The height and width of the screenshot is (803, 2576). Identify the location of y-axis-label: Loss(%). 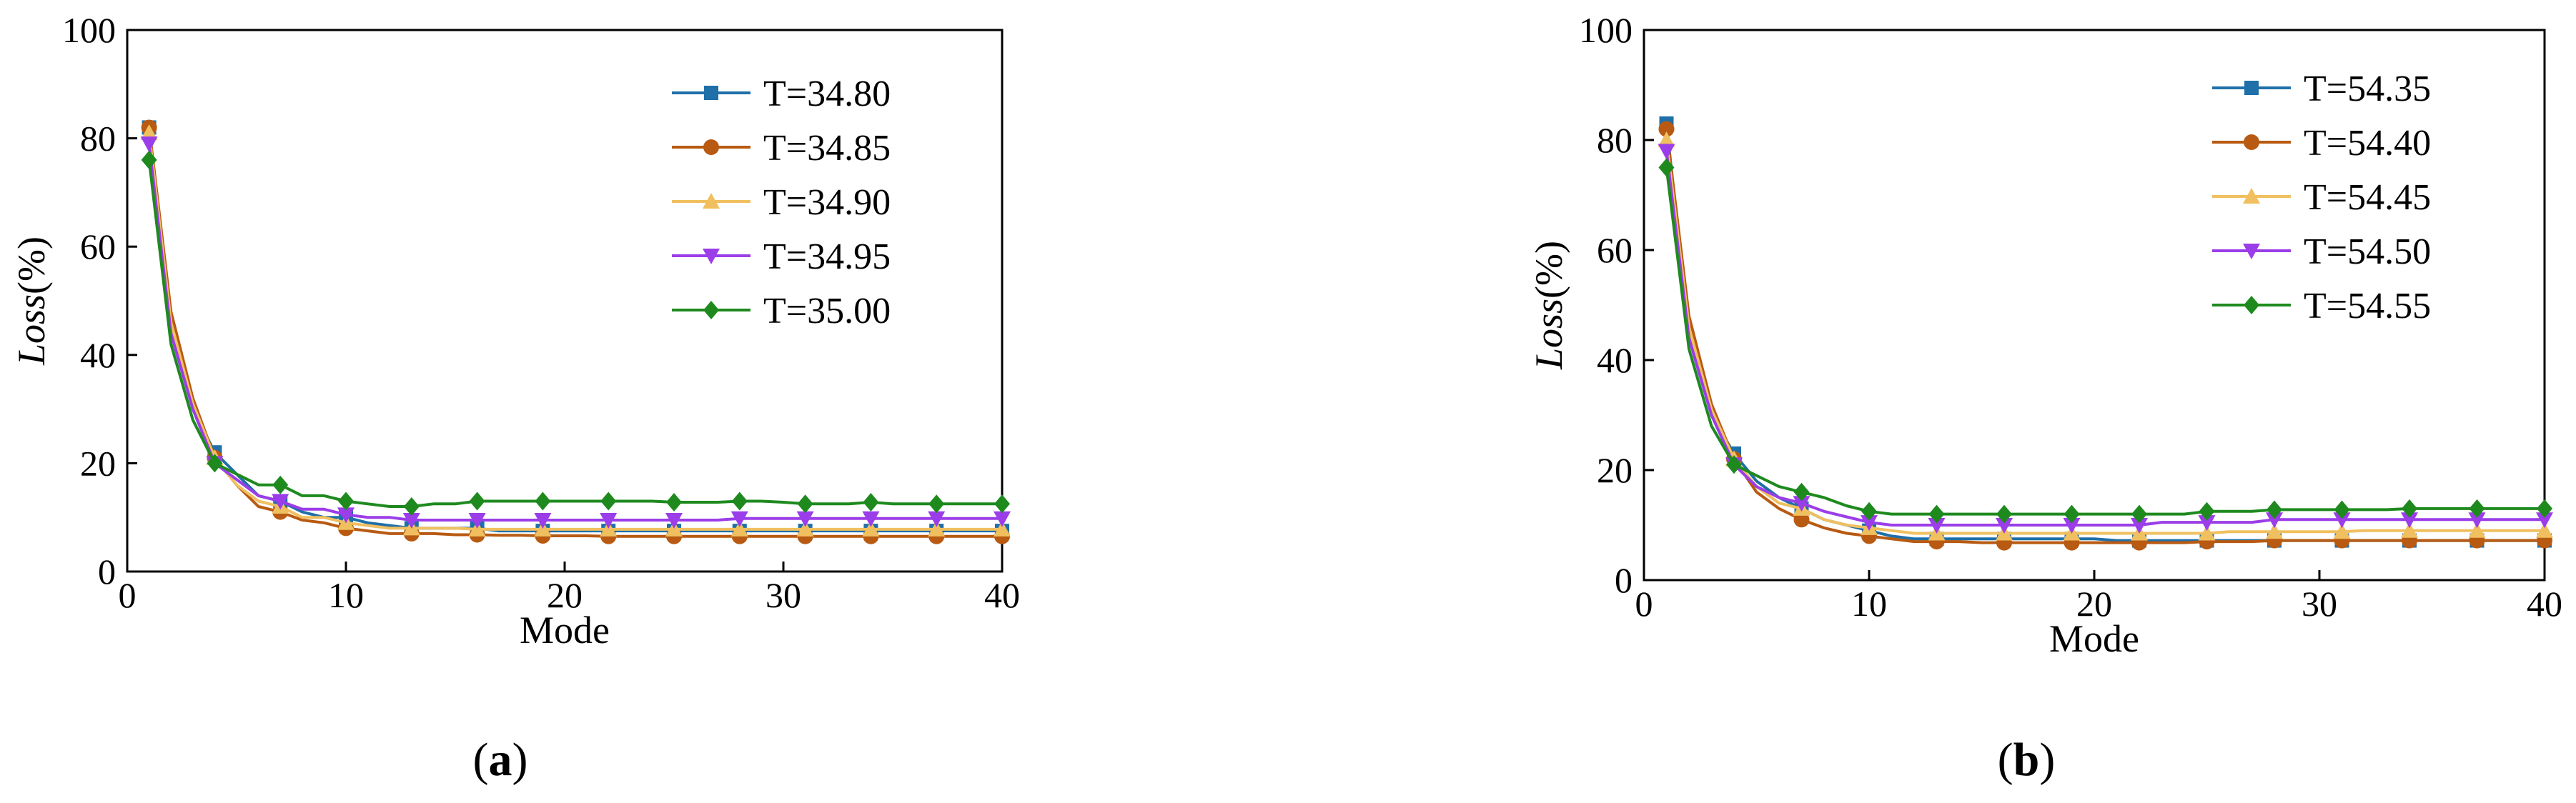
(1548, 305).